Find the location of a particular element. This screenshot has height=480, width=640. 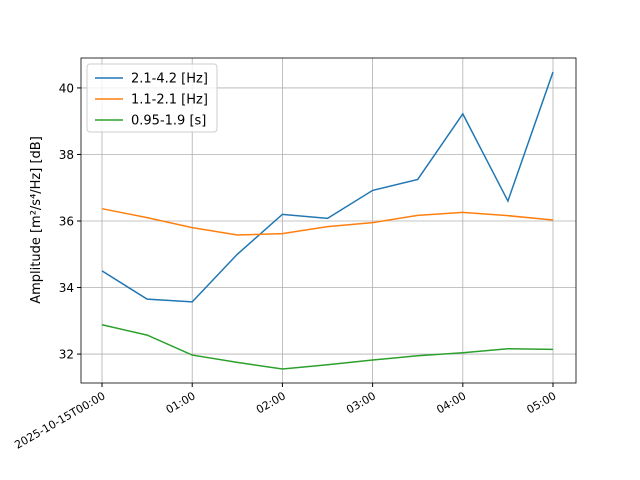

x-tick-label: 01:00 is located at coordinates (181, 402).